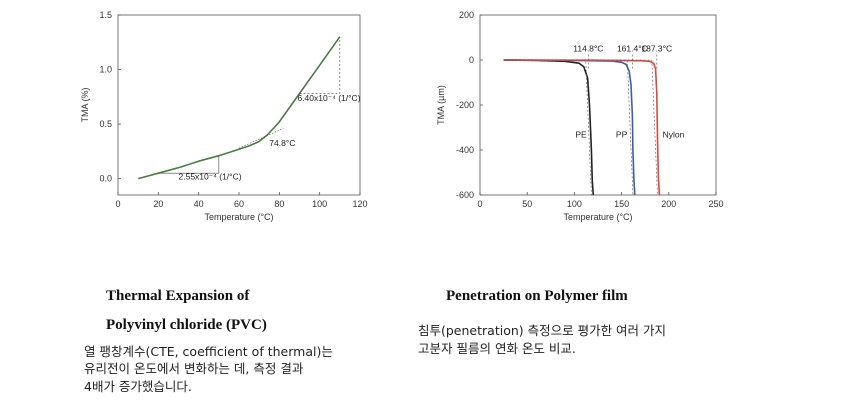 The width and height of the screenshot is (850, 418). What do you see at coordinates (715, 204) in the screenshot?
I see `pen-x-tick-label: 250` at bounding box center [715, 204].